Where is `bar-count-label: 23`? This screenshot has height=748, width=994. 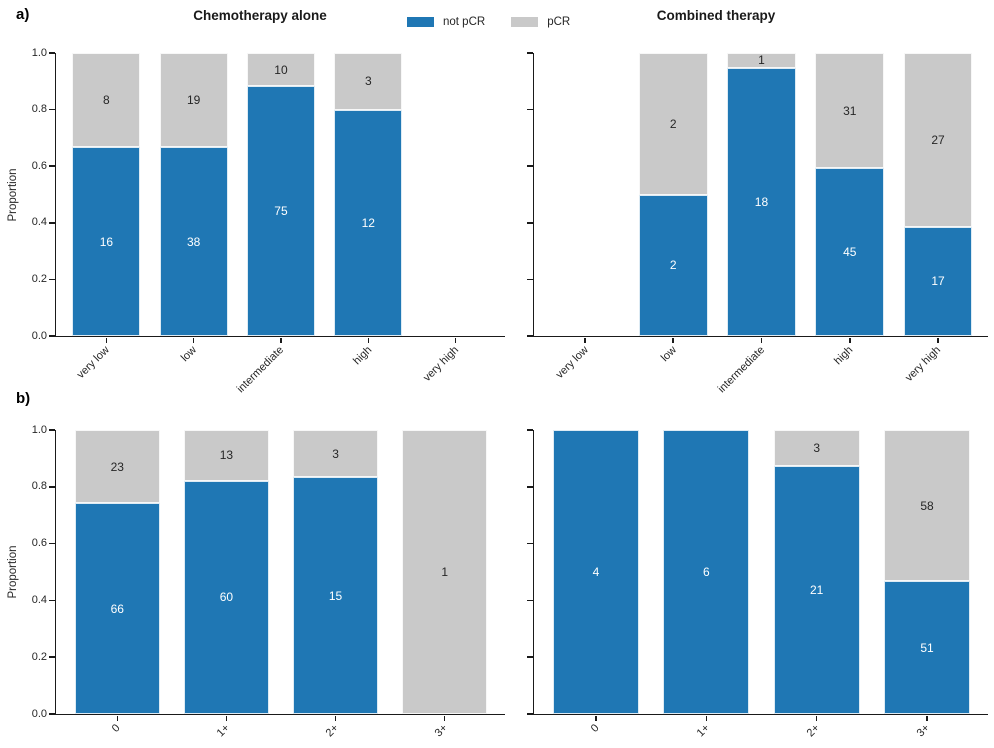 bar-count-label: 23 is located at coordinates (117, 466).